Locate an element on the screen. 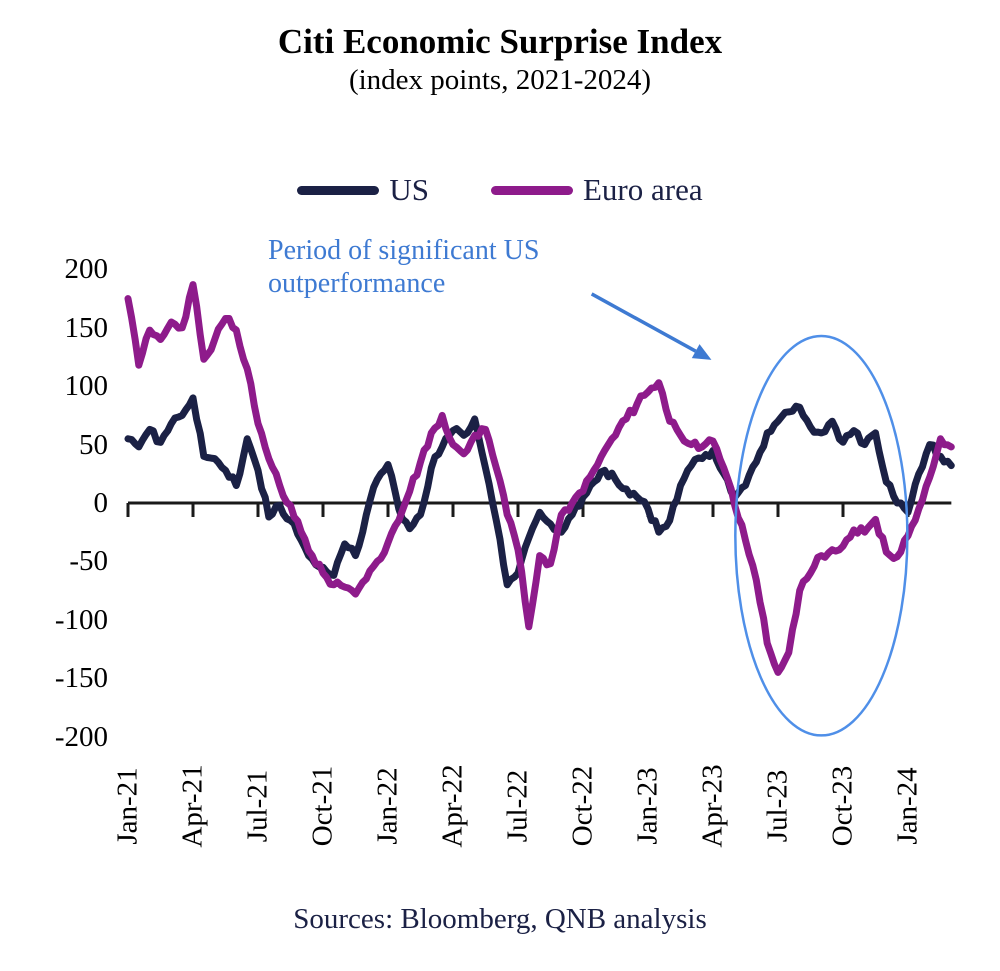  annotation-arrowhead is located at coordinates (701, 352).